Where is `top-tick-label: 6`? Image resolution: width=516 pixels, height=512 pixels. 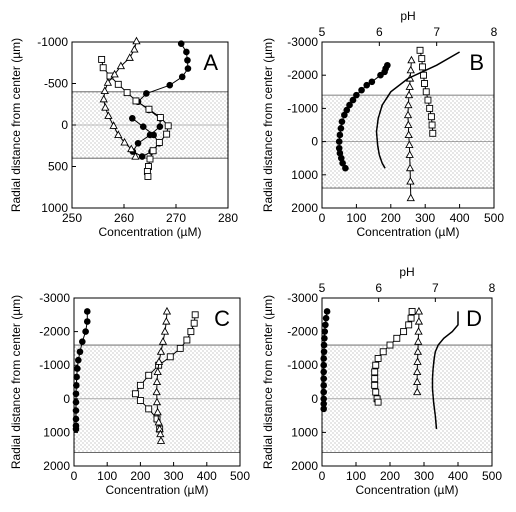
top-tick-label: 6 is located at coordinates (379, 32).